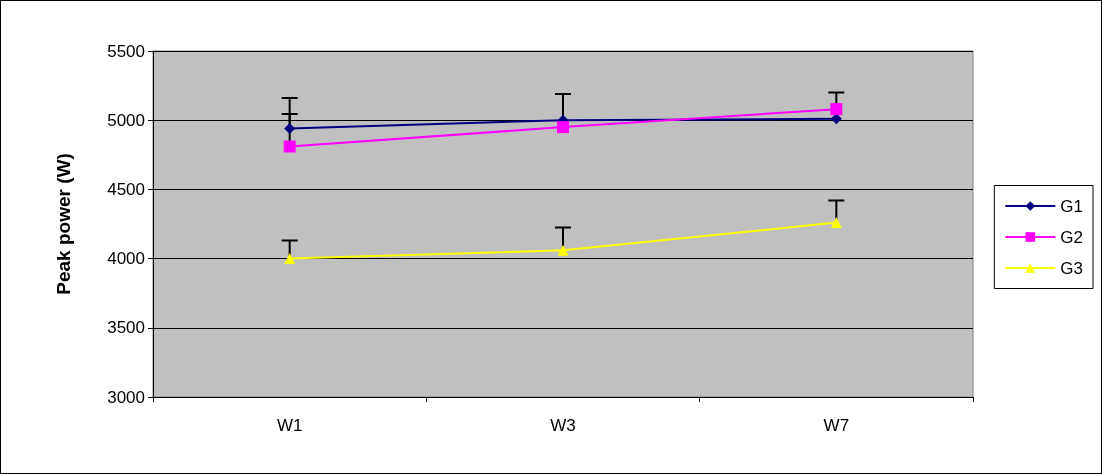 Image resolution: width=1102 pixels, height=474 pixels. What do you see at coordinates (563, 425) in the screenshot?
I see `x-tick-label: W3` at bounding box center [563, 425].